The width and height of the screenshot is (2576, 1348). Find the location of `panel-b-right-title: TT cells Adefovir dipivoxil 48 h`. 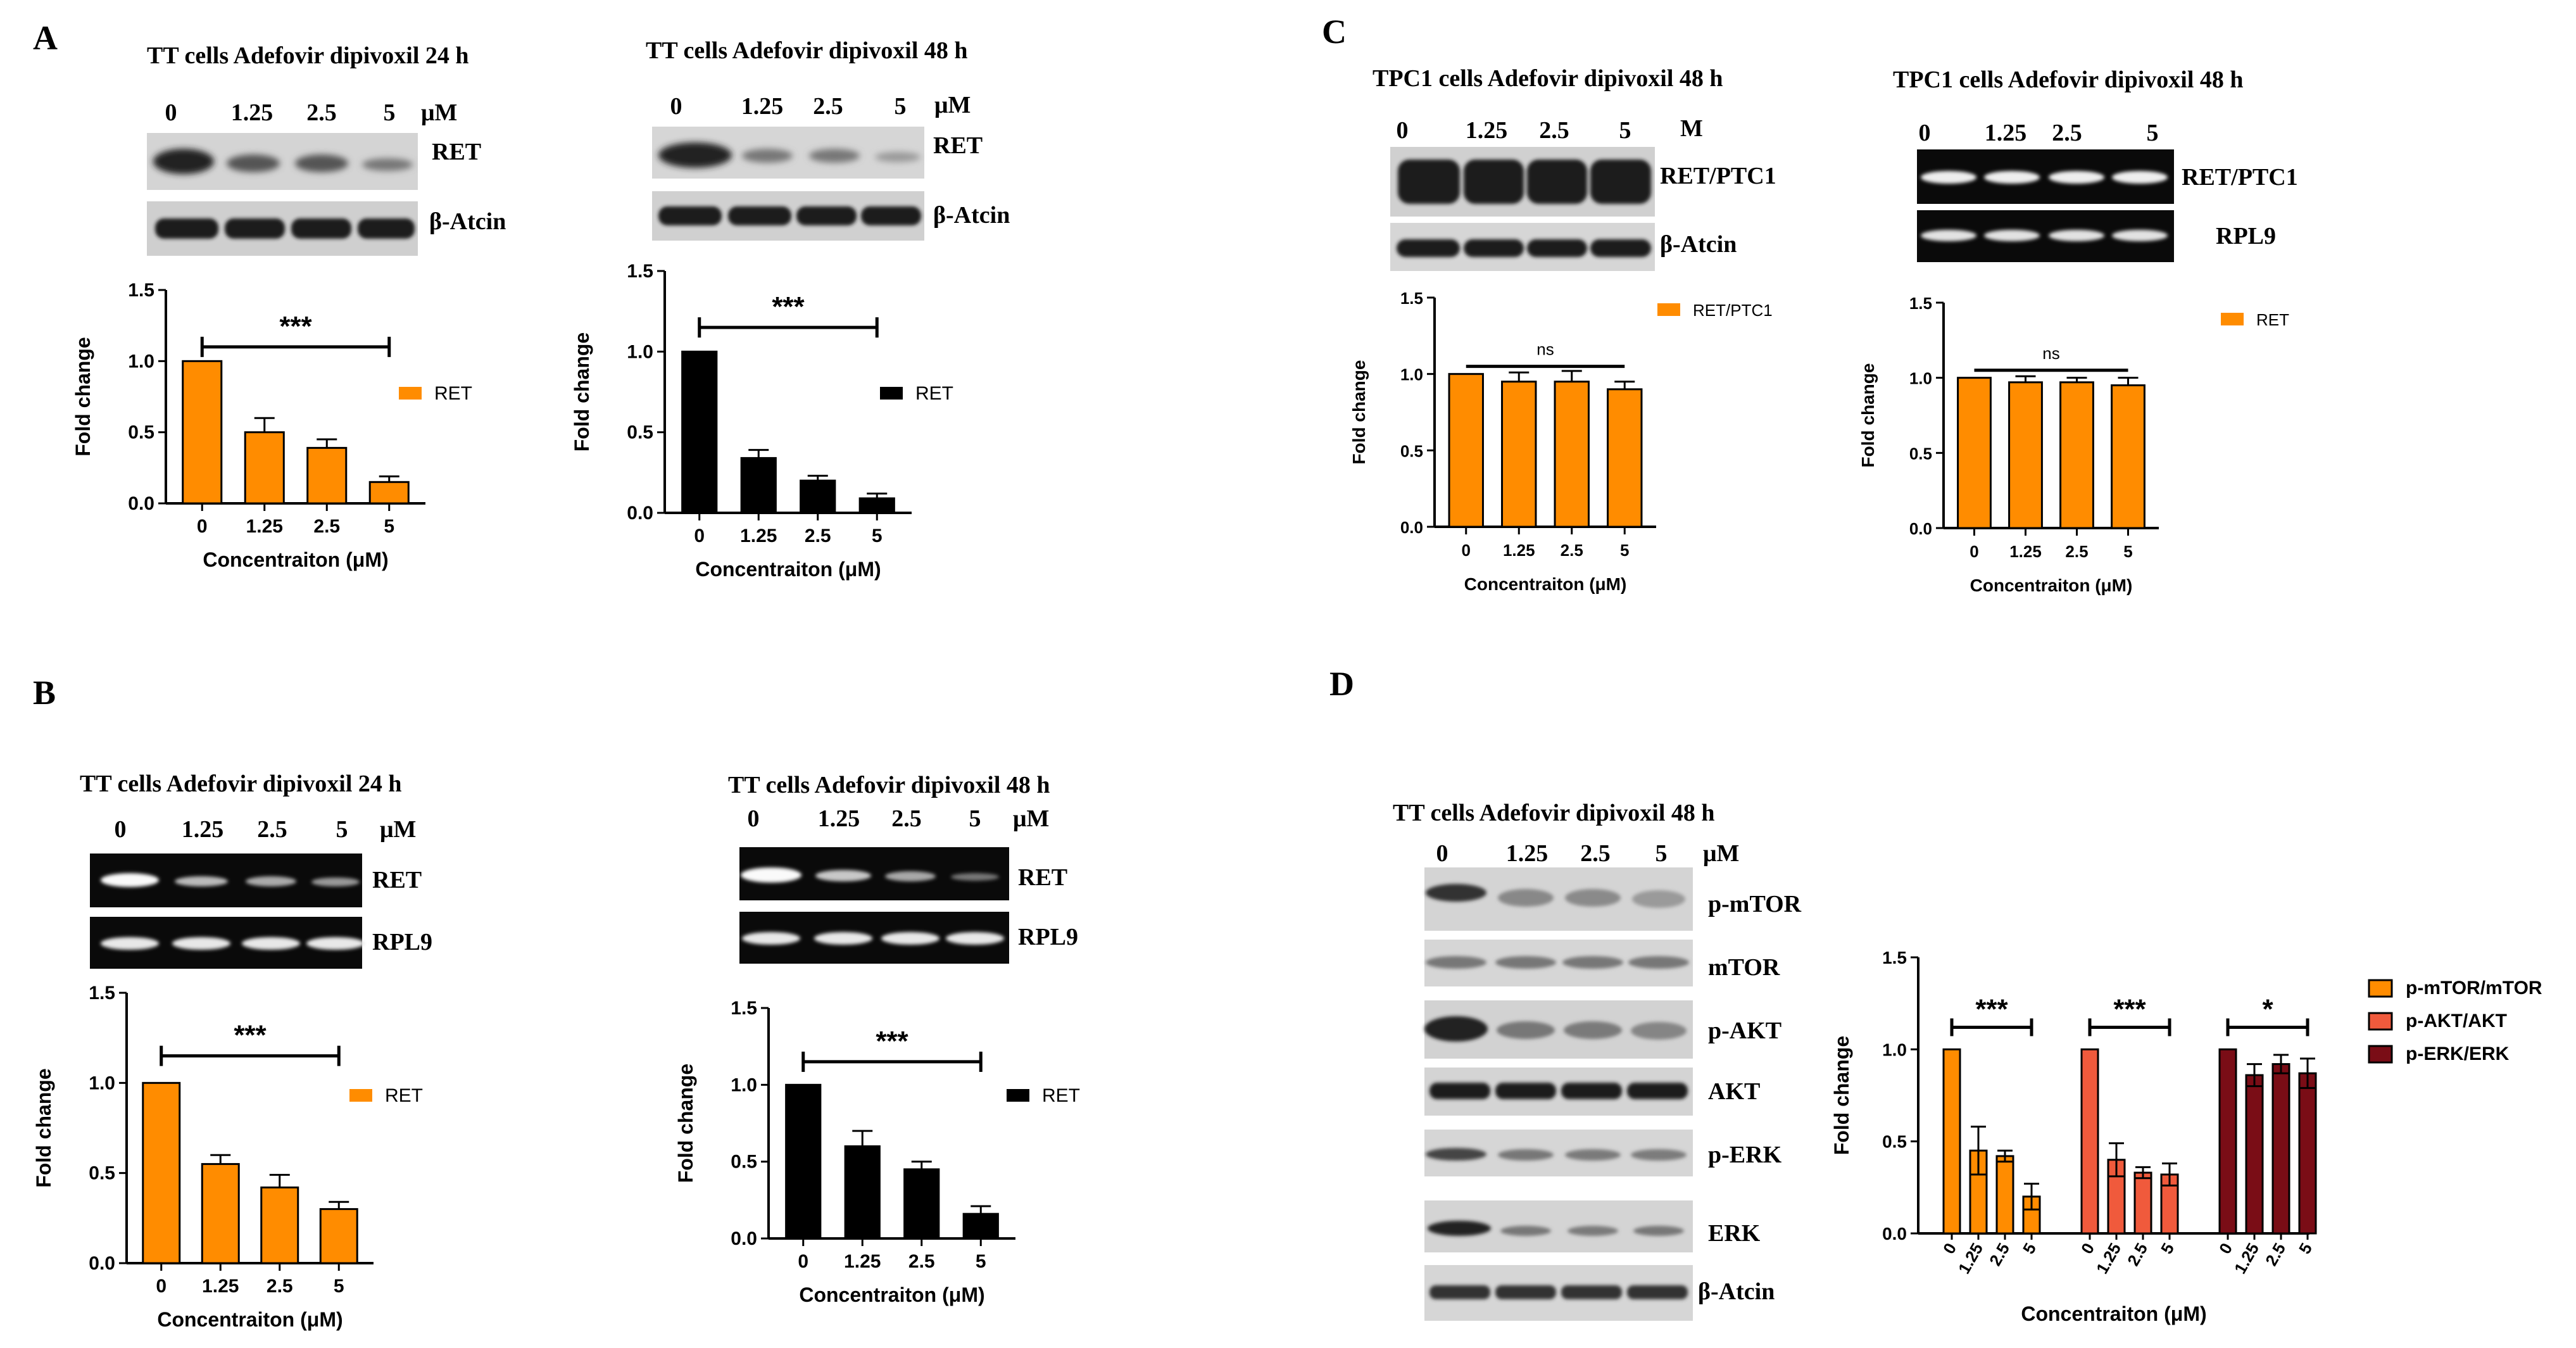

panel-b-right-title: TT cells Adefovir dipivoxil 48 h is located at coordinates (889, 785).